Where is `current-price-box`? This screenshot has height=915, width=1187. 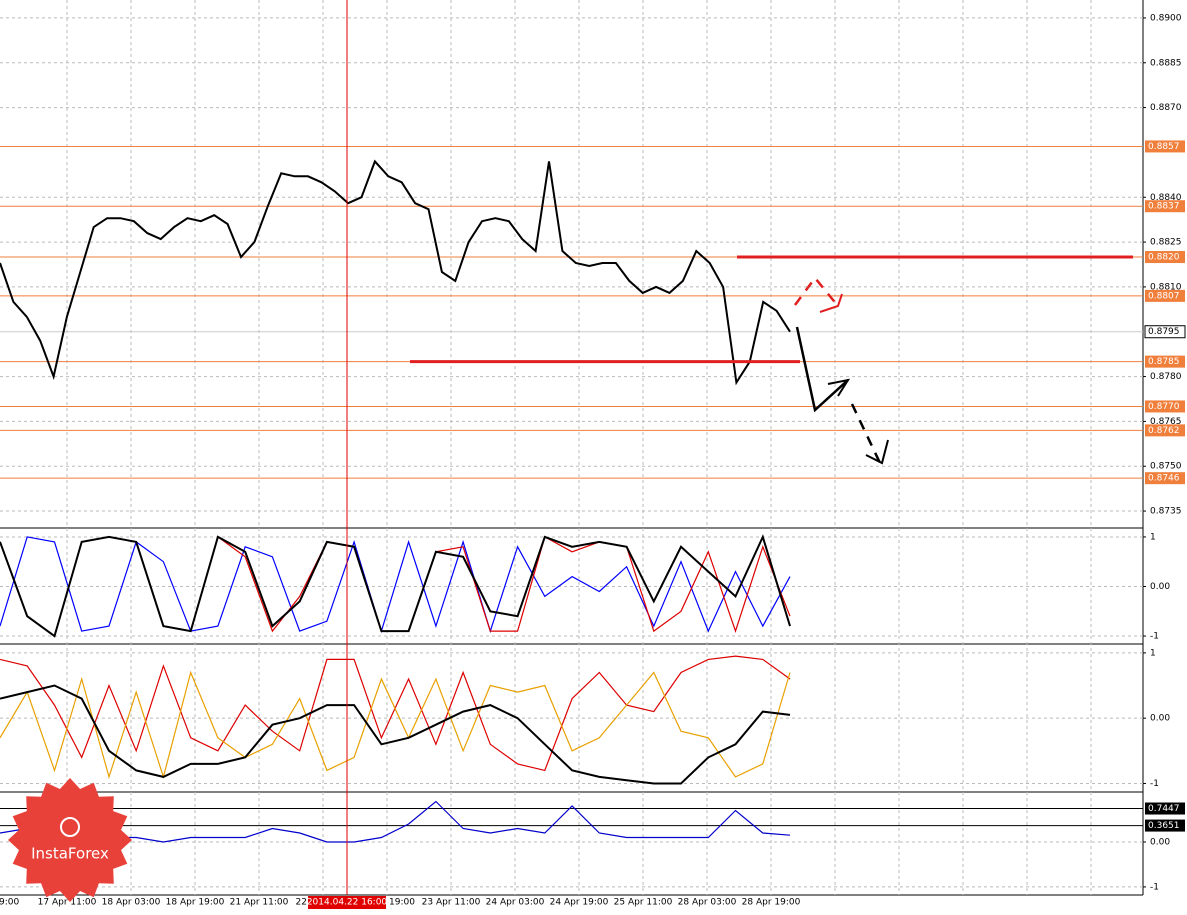 current-price-box is located at coordinates (1165, 332).